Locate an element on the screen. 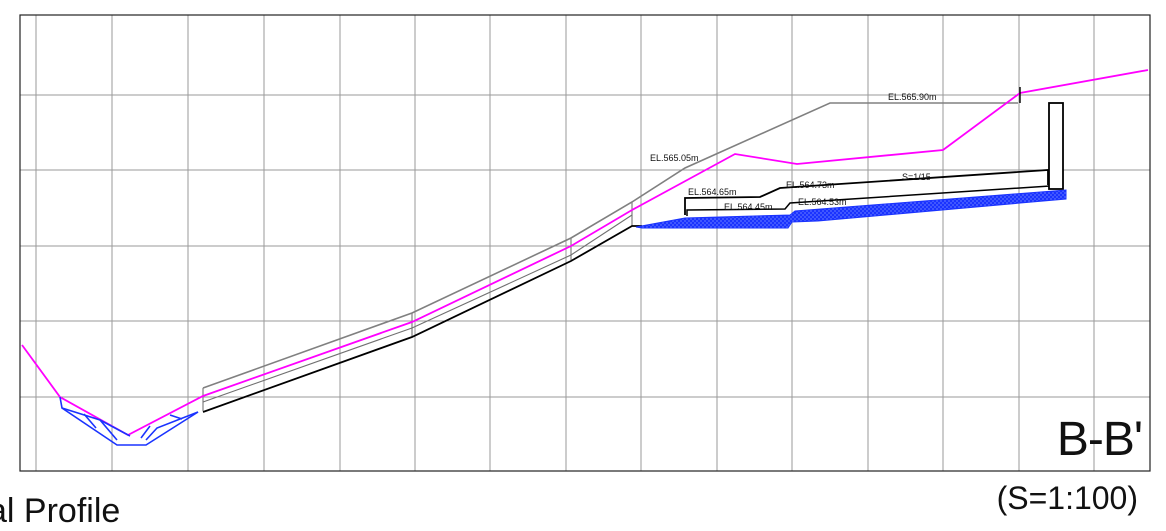 The image size is (1166, 531). label-el-564-65: EL.564.65m is located at coordinates (712, 192).